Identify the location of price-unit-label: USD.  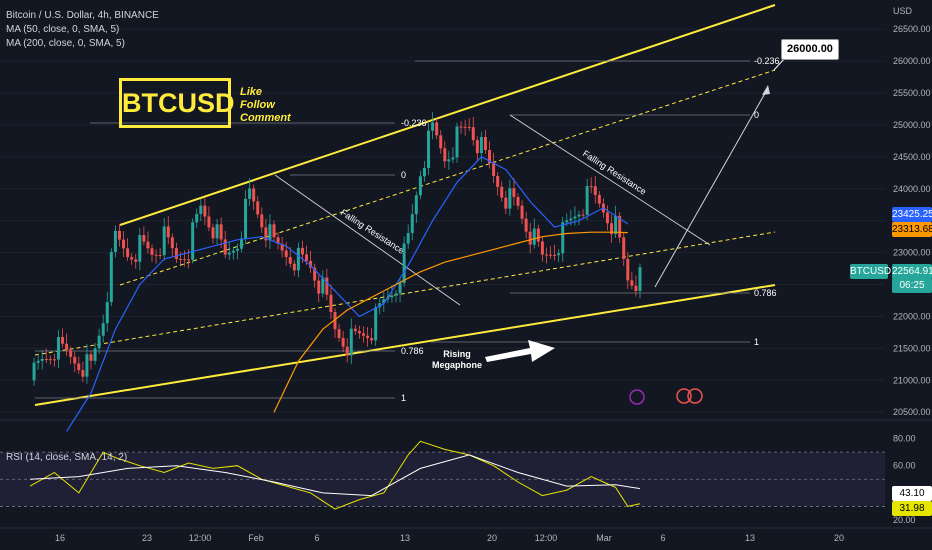
(903, 11).